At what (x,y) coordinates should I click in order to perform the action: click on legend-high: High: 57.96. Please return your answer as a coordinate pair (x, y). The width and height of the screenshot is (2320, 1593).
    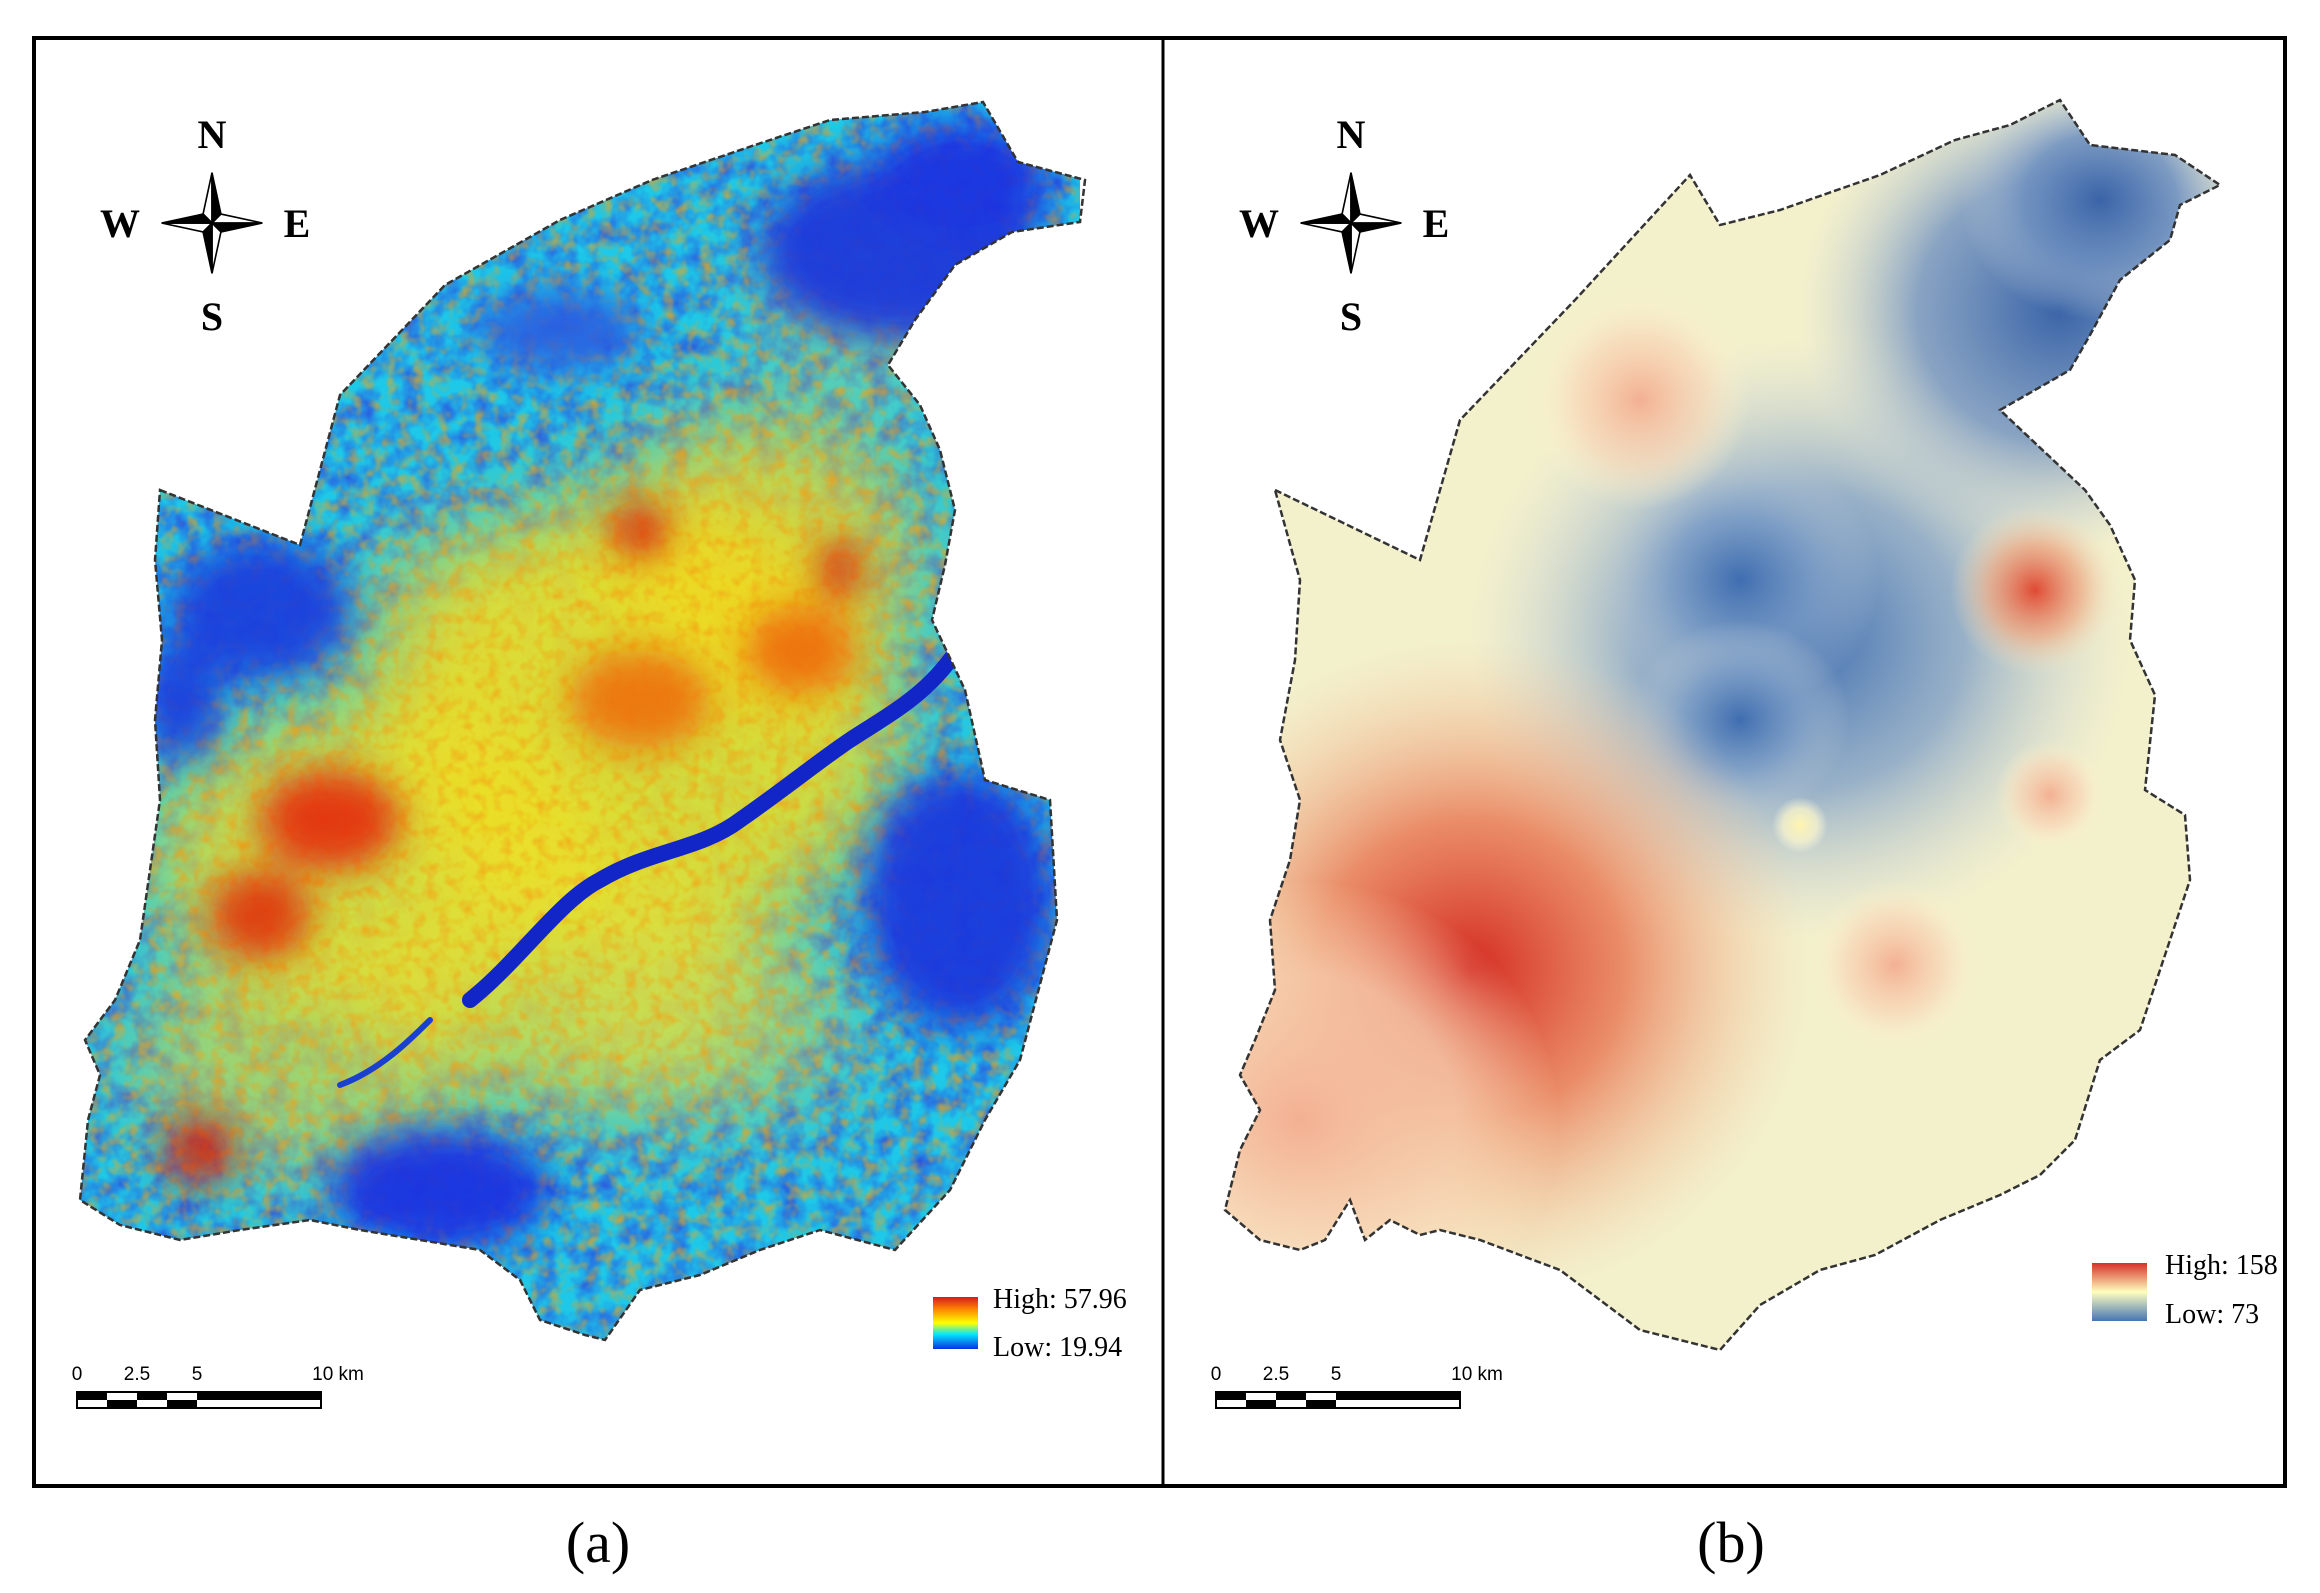
    Looking at the image, I should click on (1060, 1299).